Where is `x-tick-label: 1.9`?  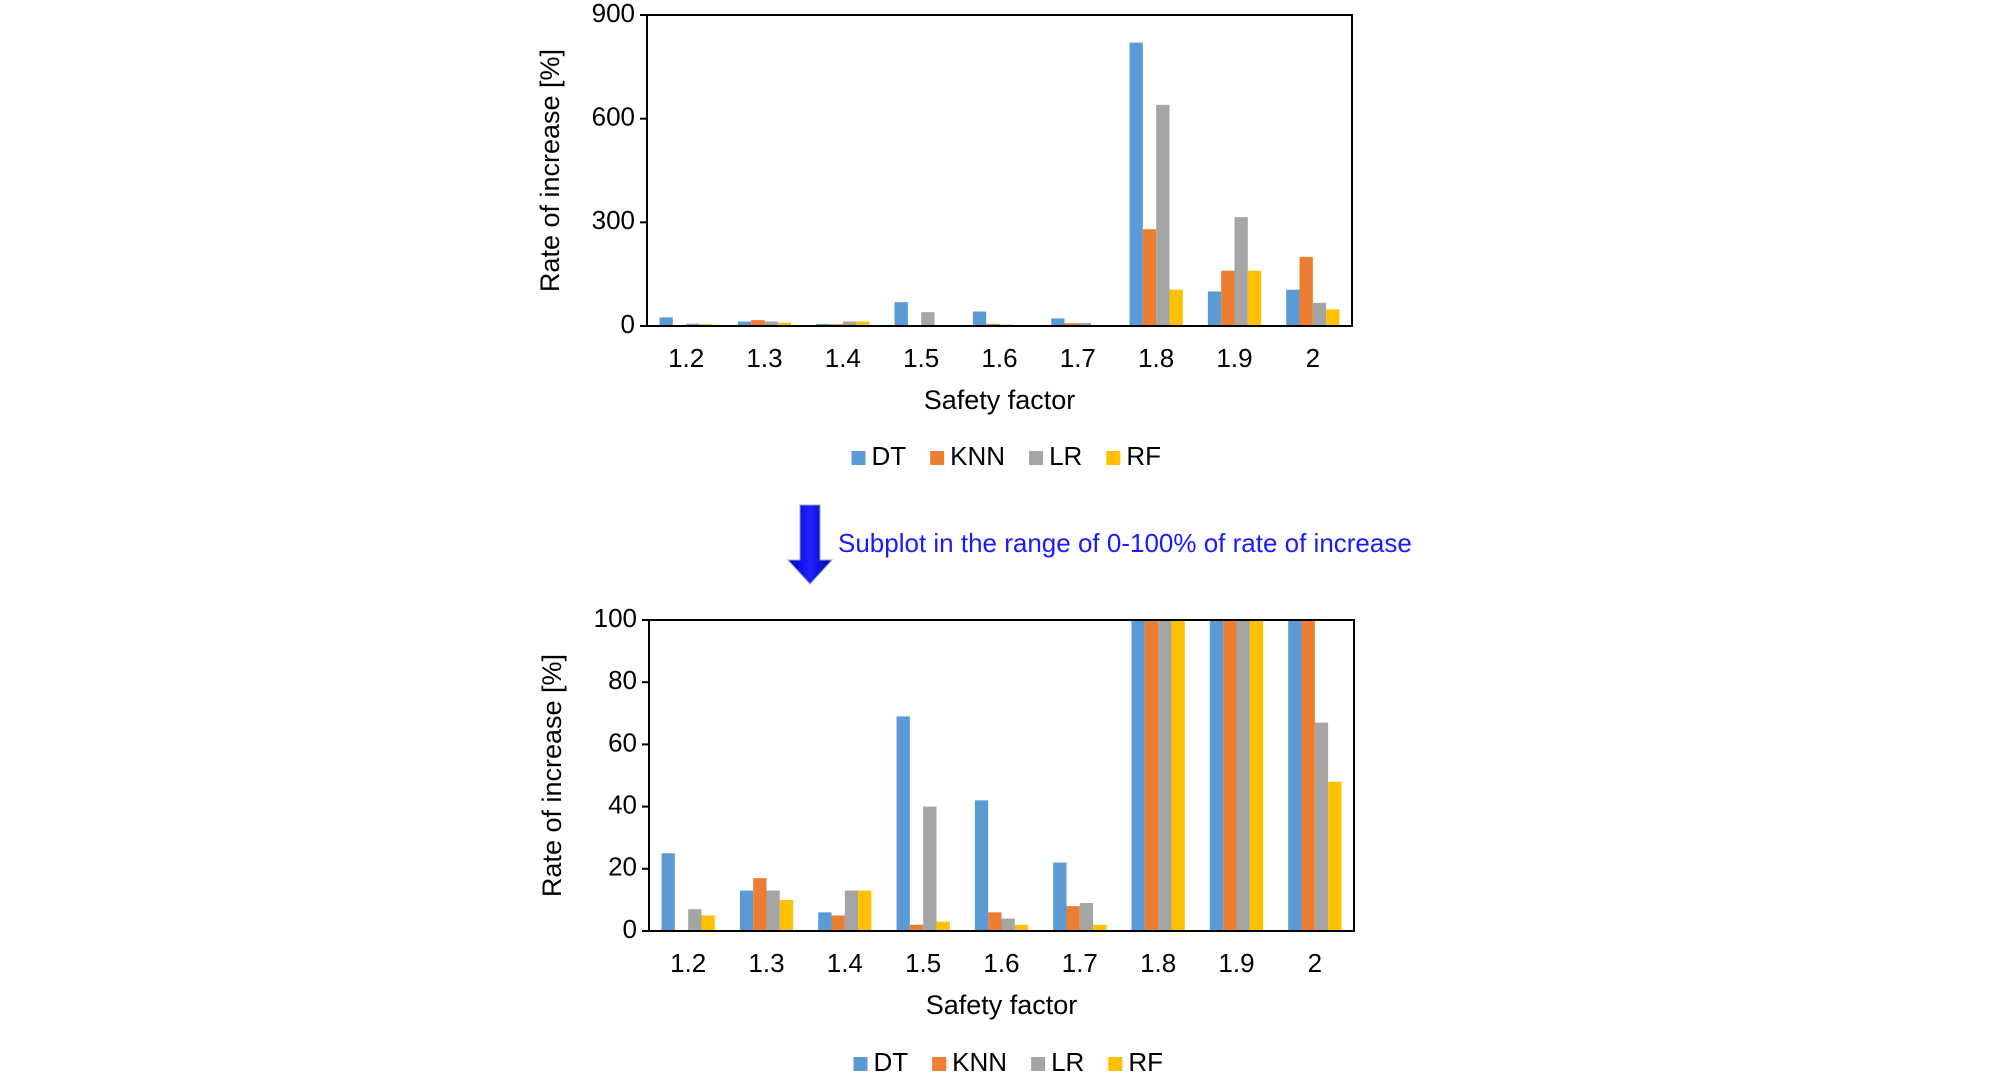 x-tick-label: 1.9 is located at coordinates (1234, 358).